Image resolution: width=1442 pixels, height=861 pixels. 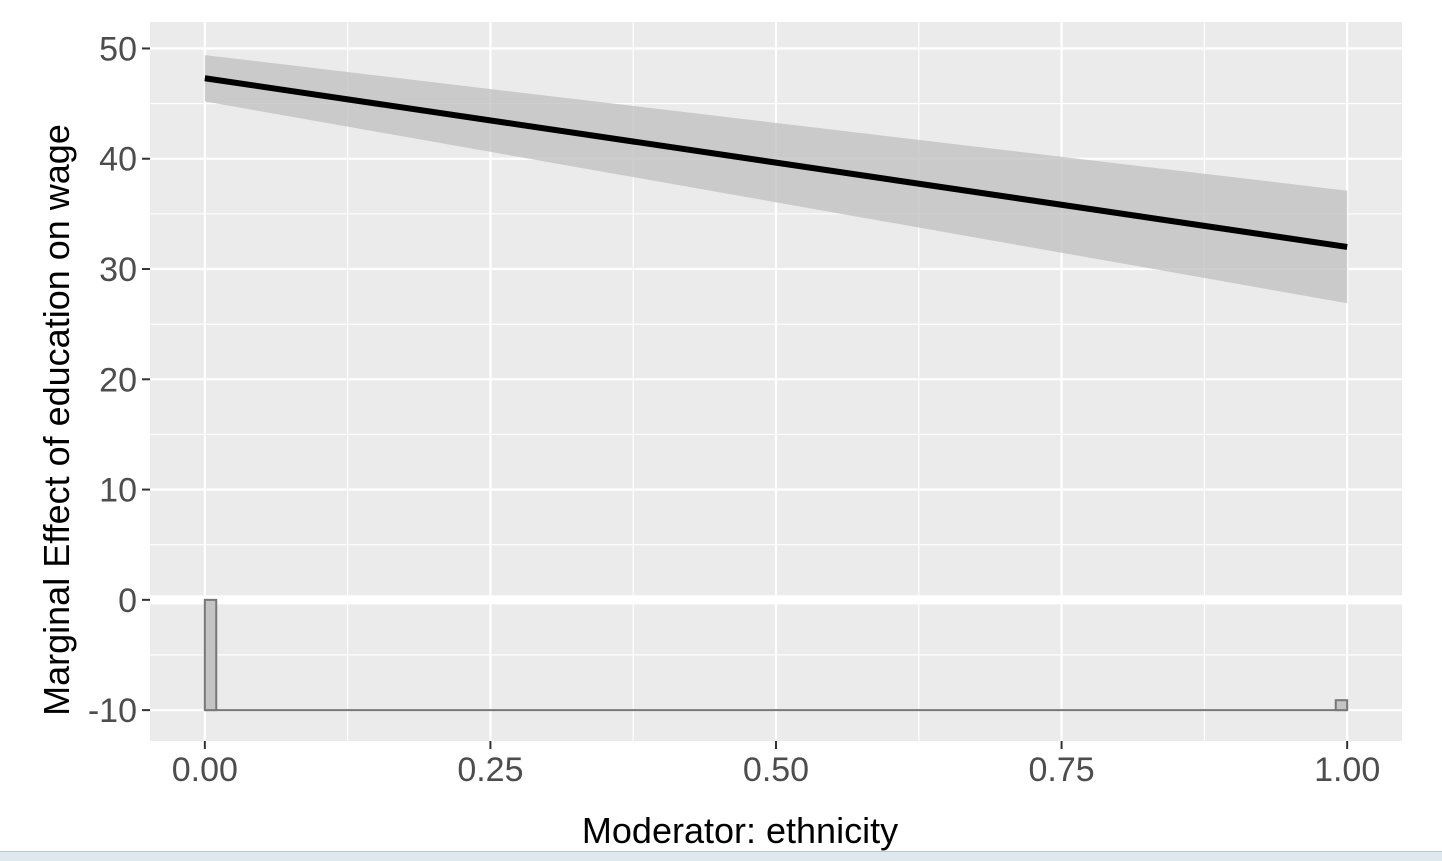 I want to click on y-tick-label: 10, so click(x=118, y=491).